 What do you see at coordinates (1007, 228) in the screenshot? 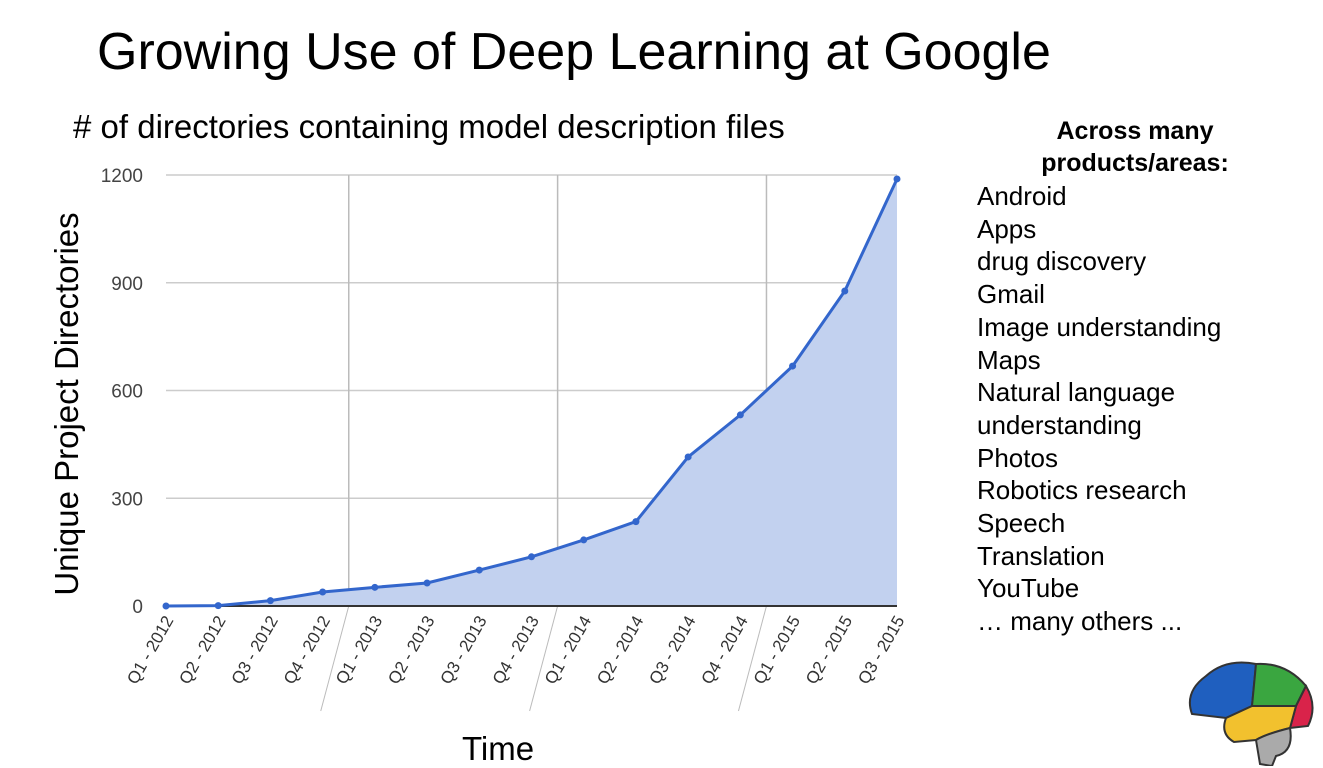
I see `product-item: Apps` at bounding box center [1007, 228].